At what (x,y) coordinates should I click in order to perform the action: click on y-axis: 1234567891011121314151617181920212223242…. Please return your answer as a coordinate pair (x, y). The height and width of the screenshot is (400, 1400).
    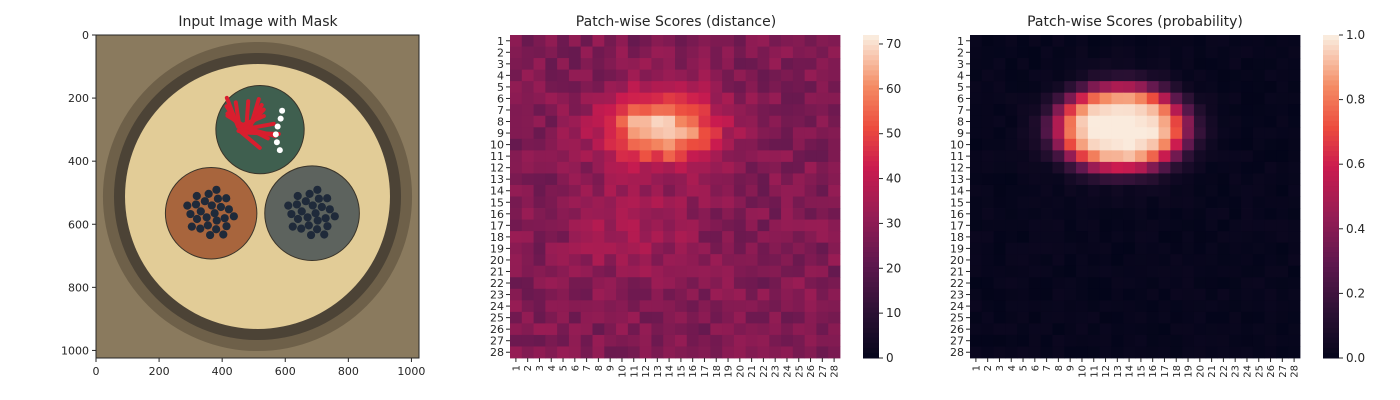
    Looking at the image, I should click on (960, 197).